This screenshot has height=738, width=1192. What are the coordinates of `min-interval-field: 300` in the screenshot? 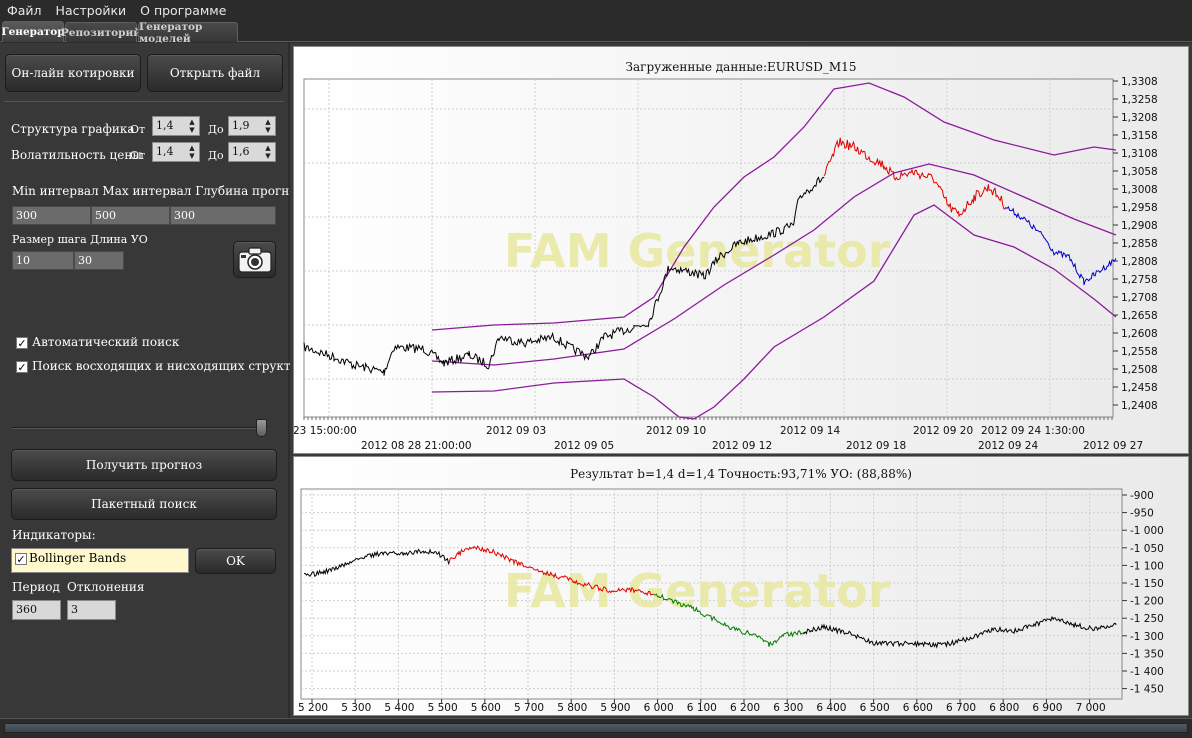 It's located at (51, 215).